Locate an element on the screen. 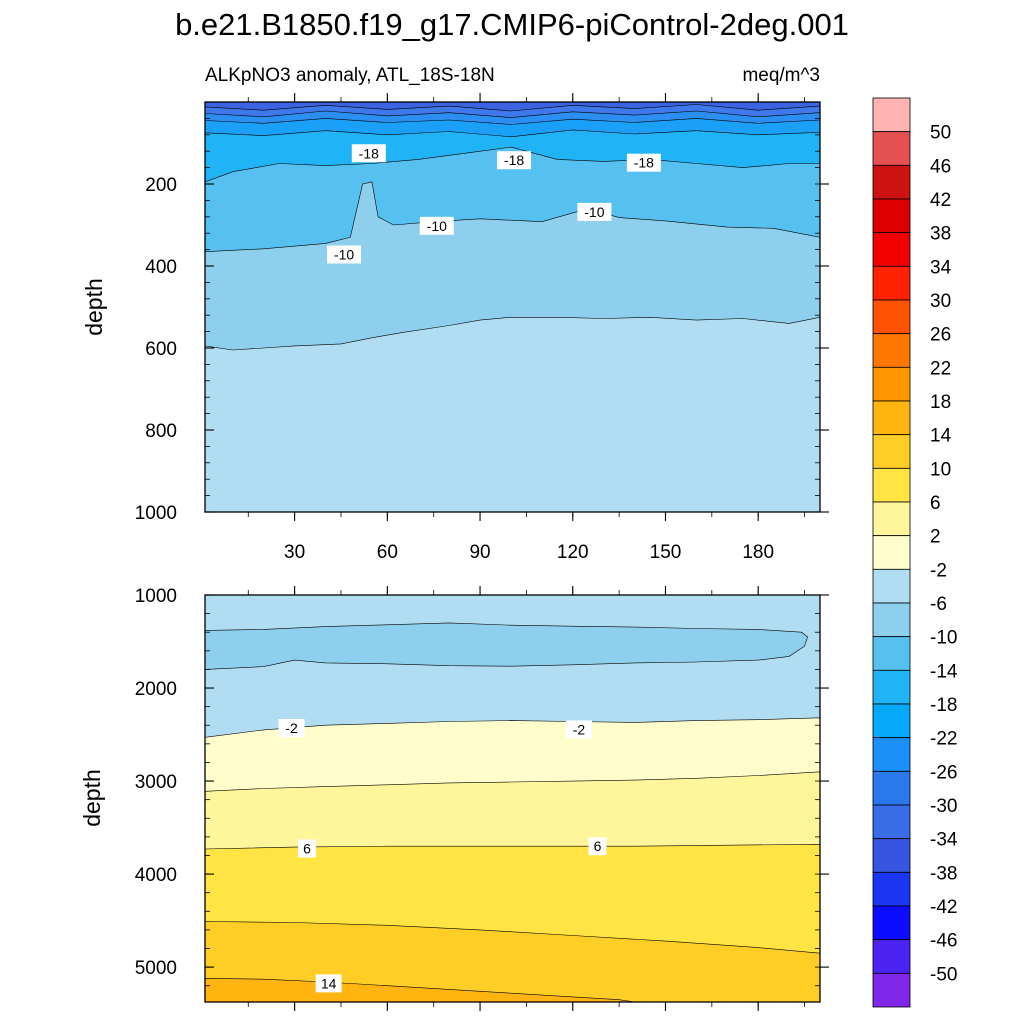 This screenshot has height=1024, width=1024. colorbar-label: 50 is located at coordinates (940, 133).